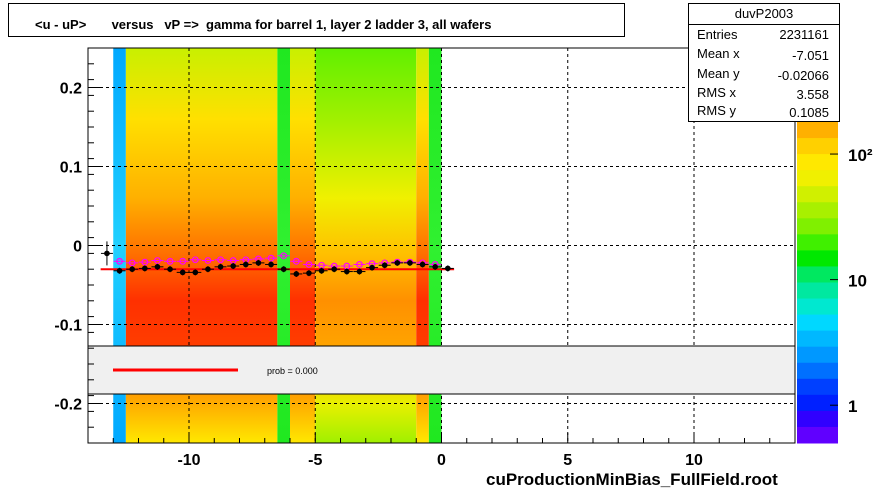  Describe the element at coordinates (716, 92) in the screenshot. I see `stats-label: RMS x` at that location.